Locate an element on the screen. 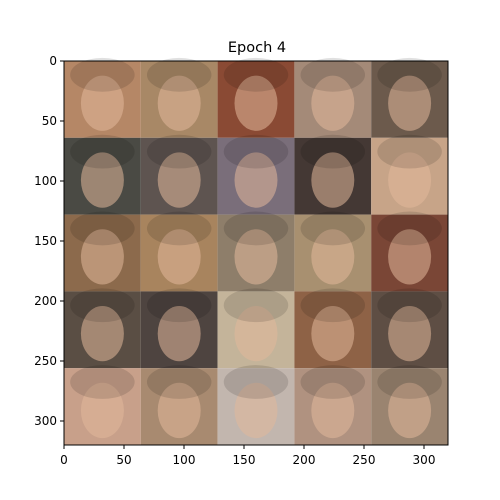 Image resolution: width=500 pixels, height=500 pixels. x-tick-label: 200 is located at coordinates (304, 460).